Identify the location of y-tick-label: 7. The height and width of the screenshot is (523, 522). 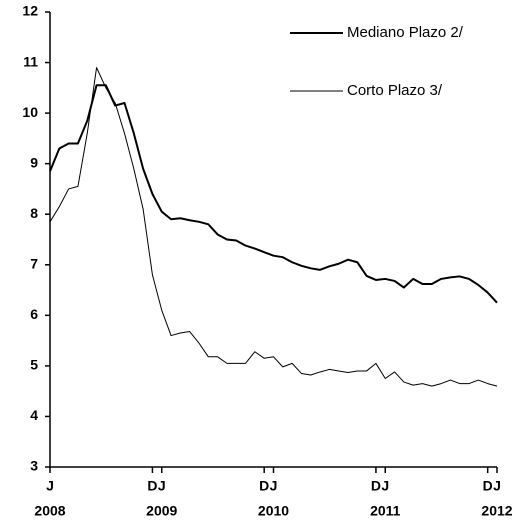
(34, 263).